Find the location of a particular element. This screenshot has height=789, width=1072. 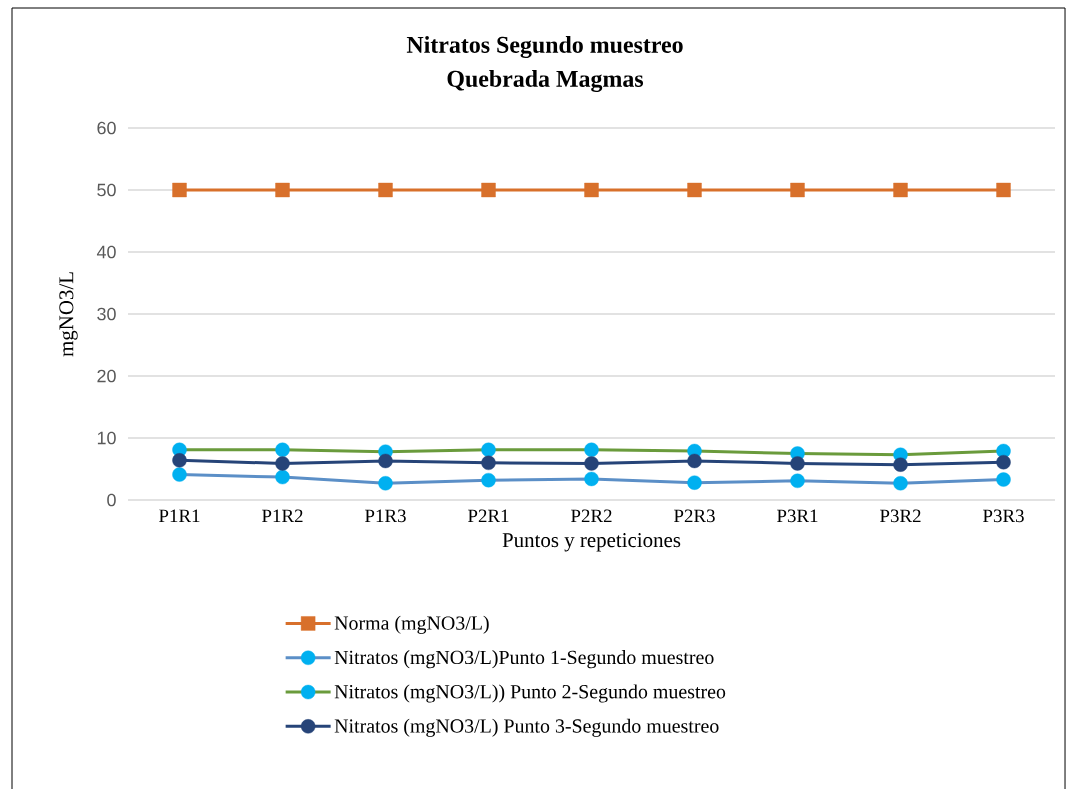

x-tick-label: P2R3 is located at coordinates (694, 516).